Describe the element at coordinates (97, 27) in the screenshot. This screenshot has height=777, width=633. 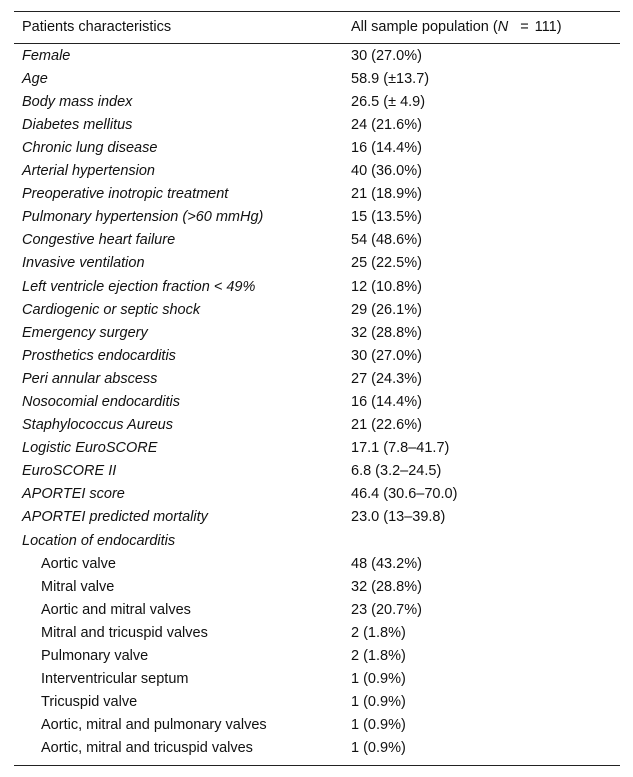
I see `header-cell: Patients characteristics` at that location.